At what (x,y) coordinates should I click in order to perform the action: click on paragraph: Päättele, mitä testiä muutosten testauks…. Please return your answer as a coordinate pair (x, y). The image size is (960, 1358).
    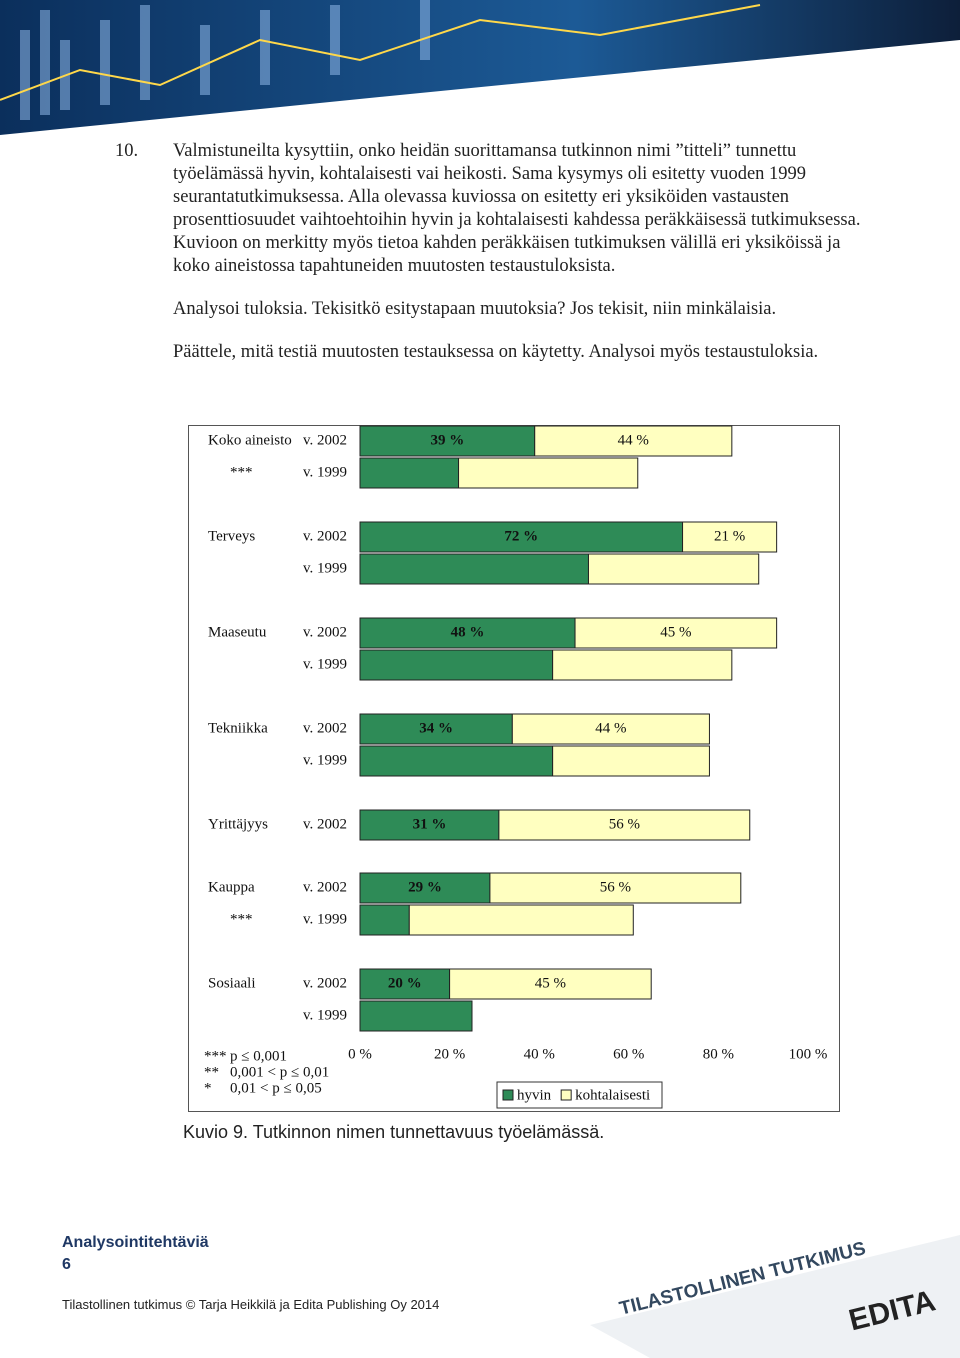
    Looking at the image, I should click on (496, 352).